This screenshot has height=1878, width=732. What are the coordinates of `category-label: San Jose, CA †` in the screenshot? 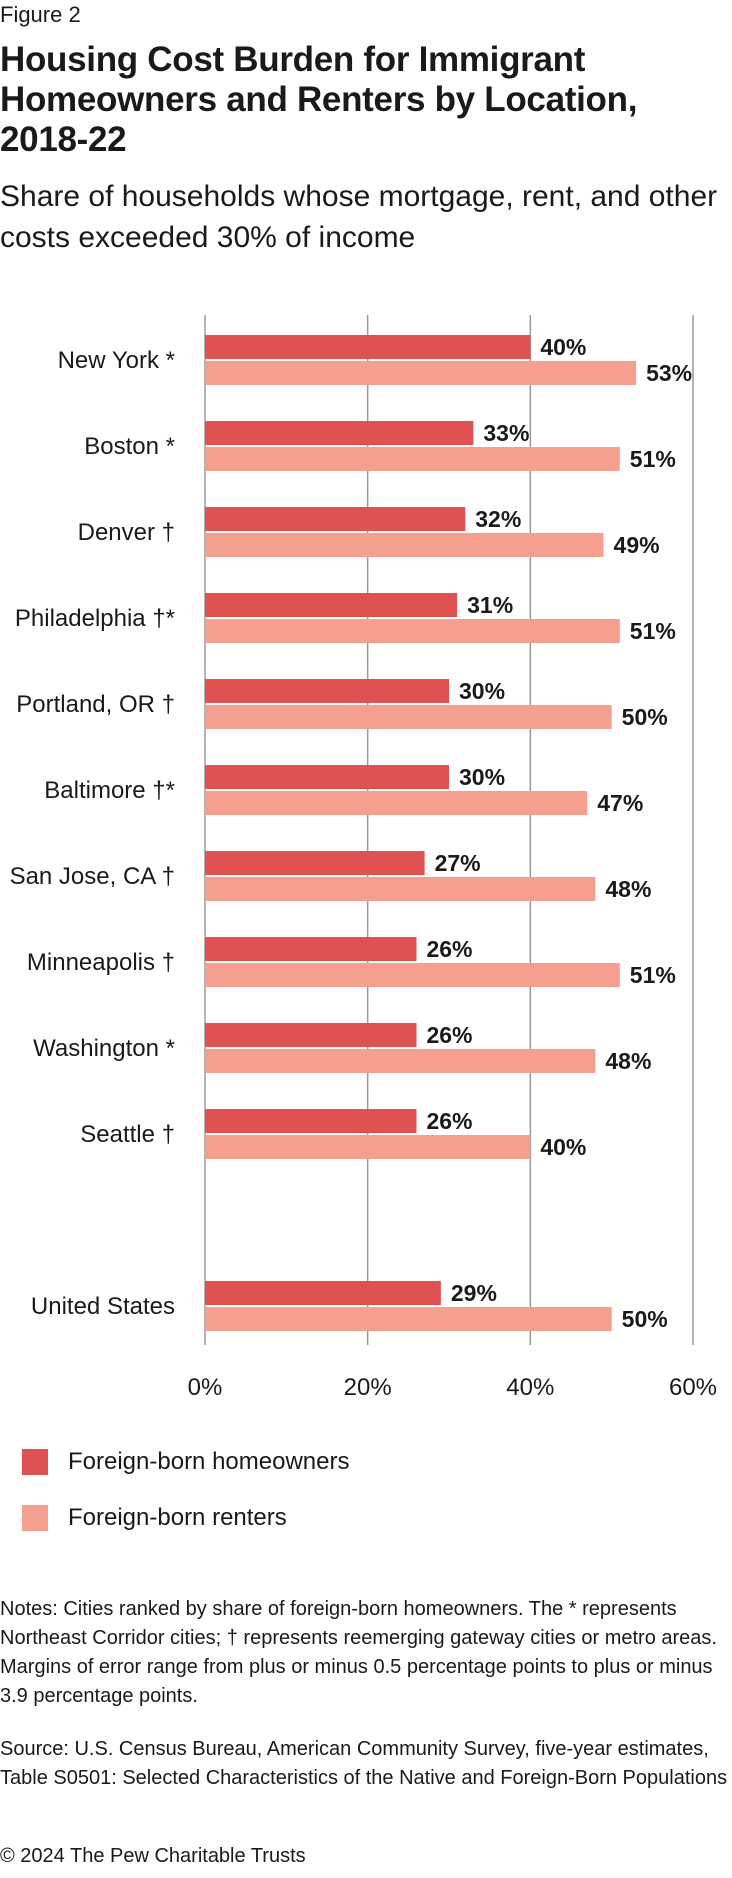 It's located at (92, 876).